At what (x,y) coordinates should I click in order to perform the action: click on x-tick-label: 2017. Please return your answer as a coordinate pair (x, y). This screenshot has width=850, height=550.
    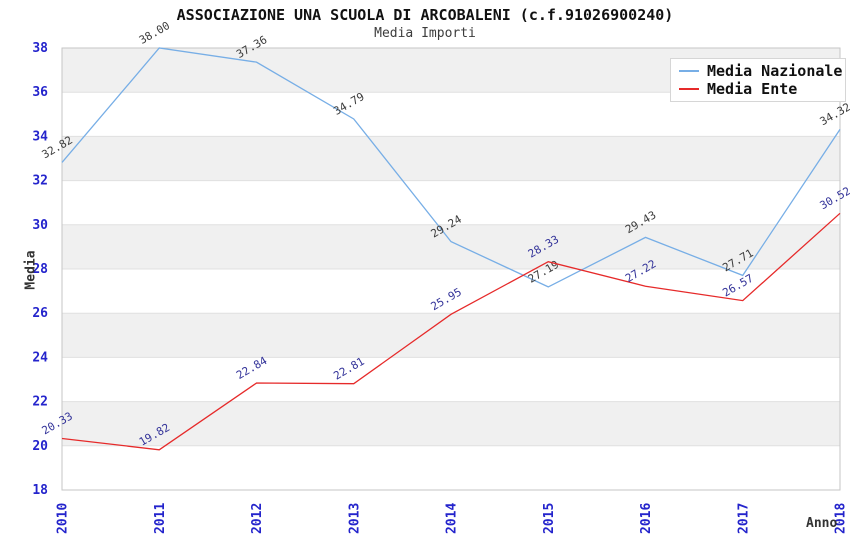
    Looking at the image, I should click on (743, 518).